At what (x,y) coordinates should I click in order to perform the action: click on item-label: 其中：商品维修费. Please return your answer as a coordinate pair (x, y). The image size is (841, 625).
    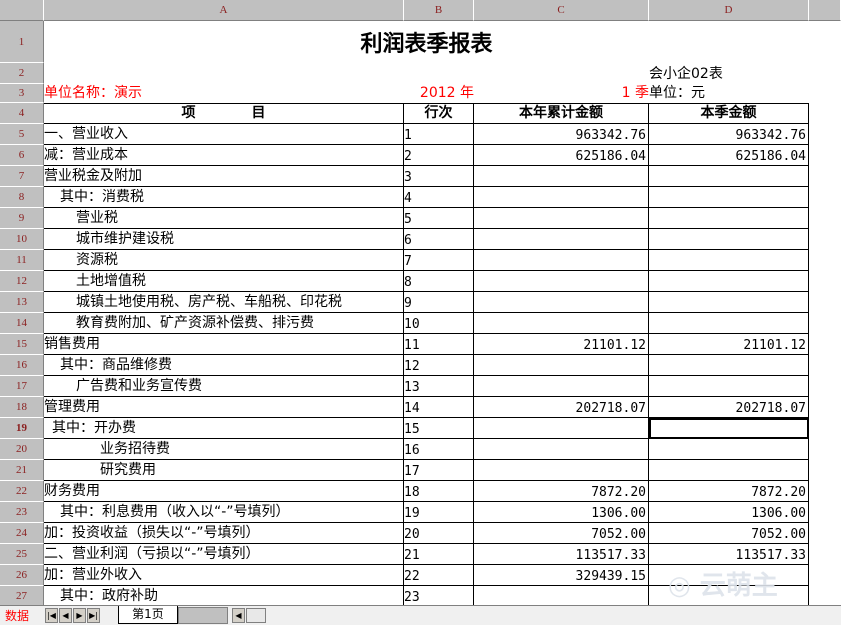
    Looking at the image, I should click on (224, 365).